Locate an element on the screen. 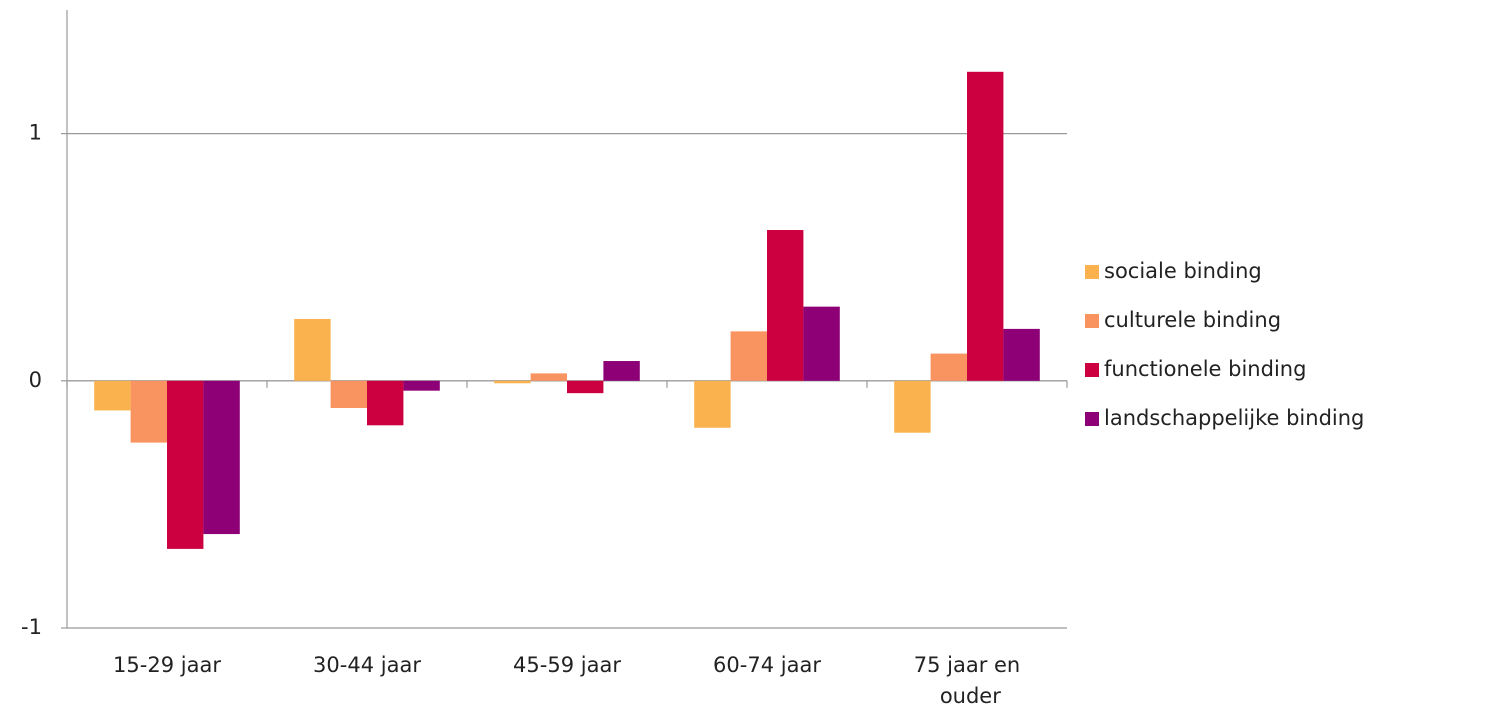 The image size is (1497, 708). x-tick-label: 60-74 jaar is located at coordinates (767, 665).